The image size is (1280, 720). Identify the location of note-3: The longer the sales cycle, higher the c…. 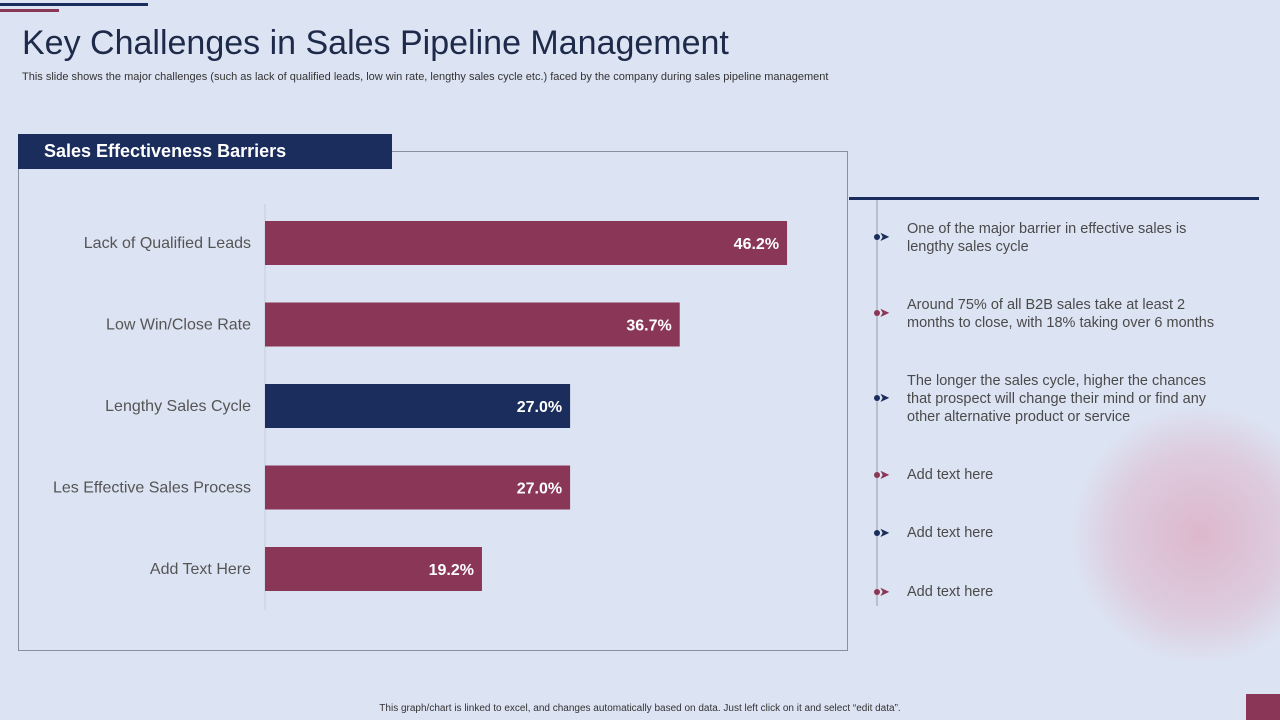
(1057, 399).